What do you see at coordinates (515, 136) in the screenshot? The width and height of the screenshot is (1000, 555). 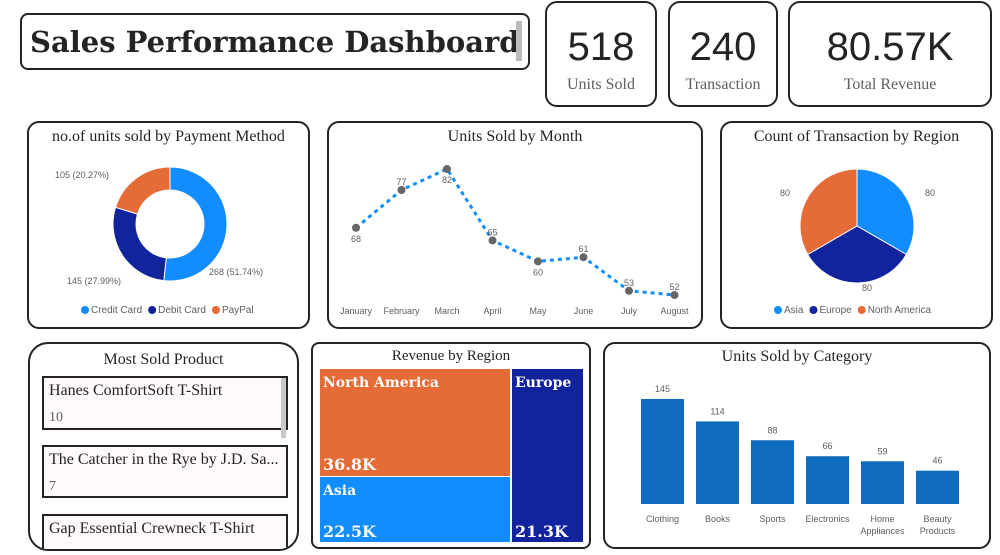 I see `chart-title: Units Sold by Month` at bounding box center [515, 136].